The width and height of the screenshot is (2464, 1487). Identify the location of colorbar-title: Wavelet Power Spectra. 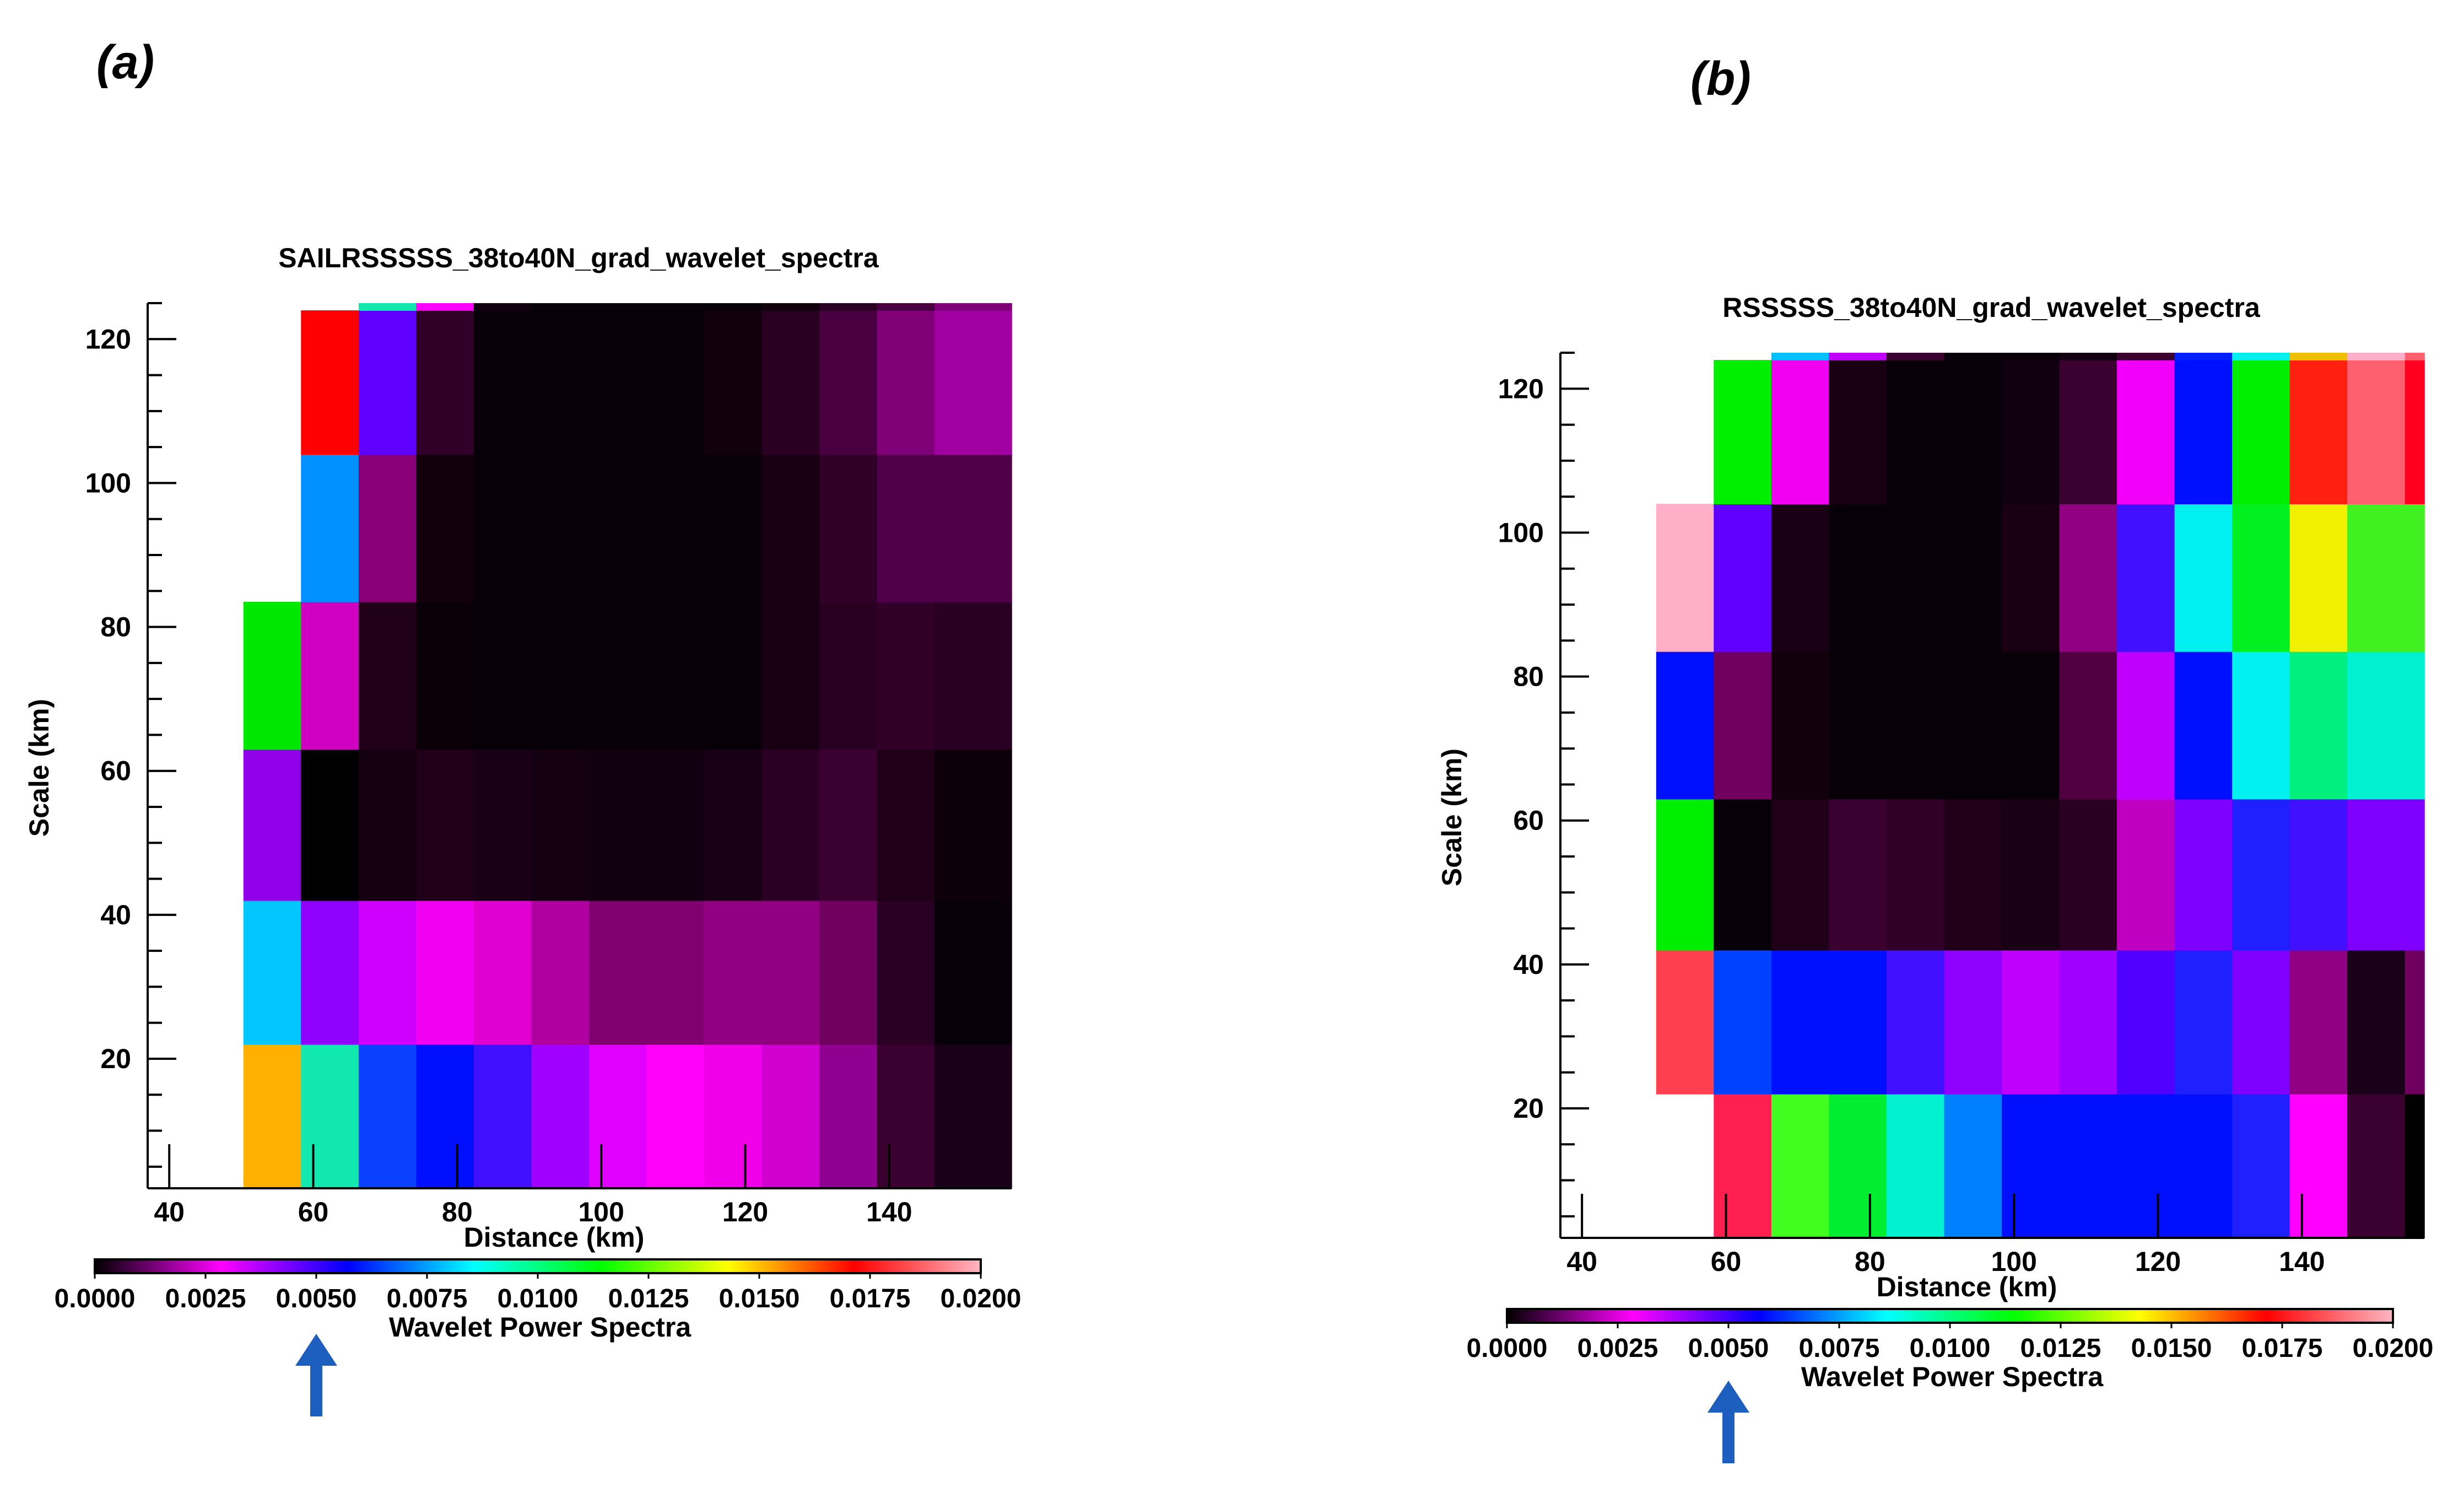
(540, 1328).